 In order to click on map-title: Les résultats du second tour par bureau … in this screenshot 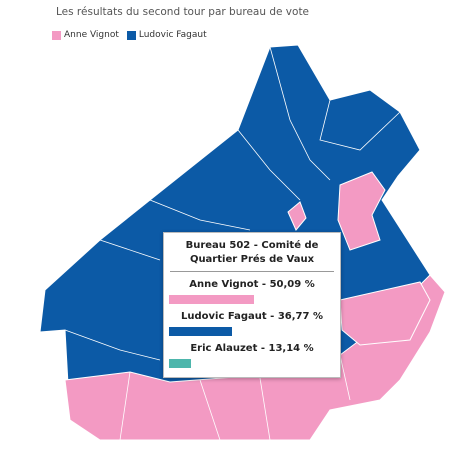, I will do `click(183, 12)`.